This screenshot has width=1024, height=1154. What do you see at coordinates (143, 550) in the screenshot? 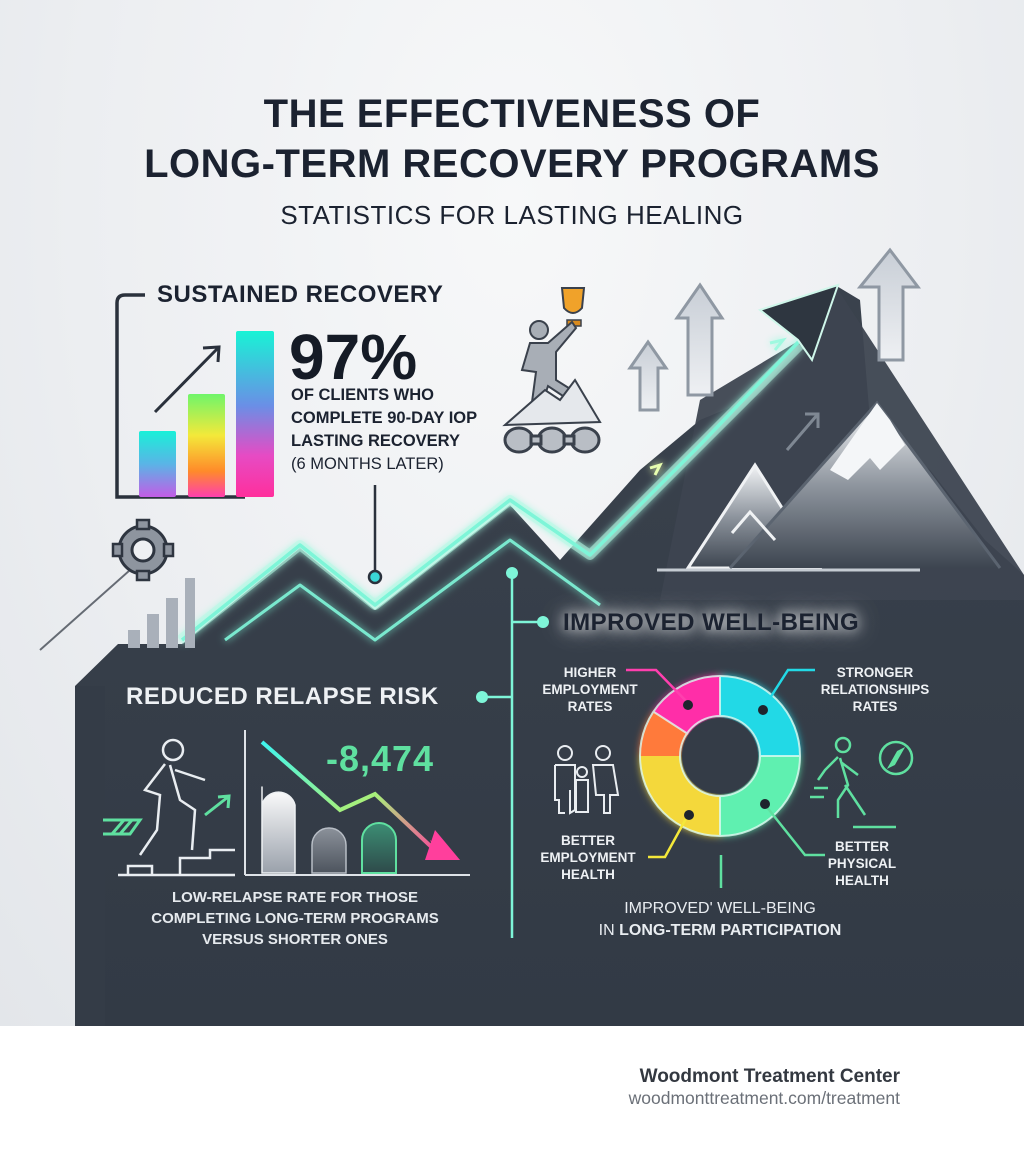
I see `gear-icon` at bounding box center [143, 550].